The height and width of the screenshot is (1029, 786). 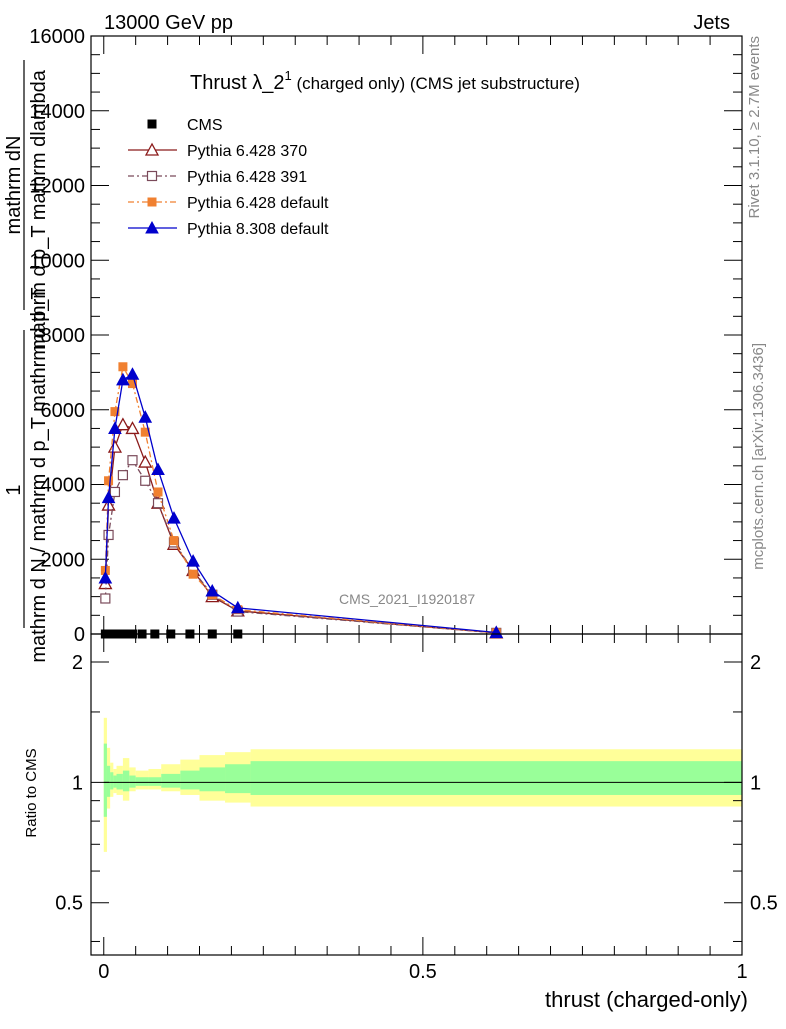 What do you see at coordinates (258, 203) in the screenshot?
I see `legend-label: Pythia 6.428 default` at bounding box center [258, 203].